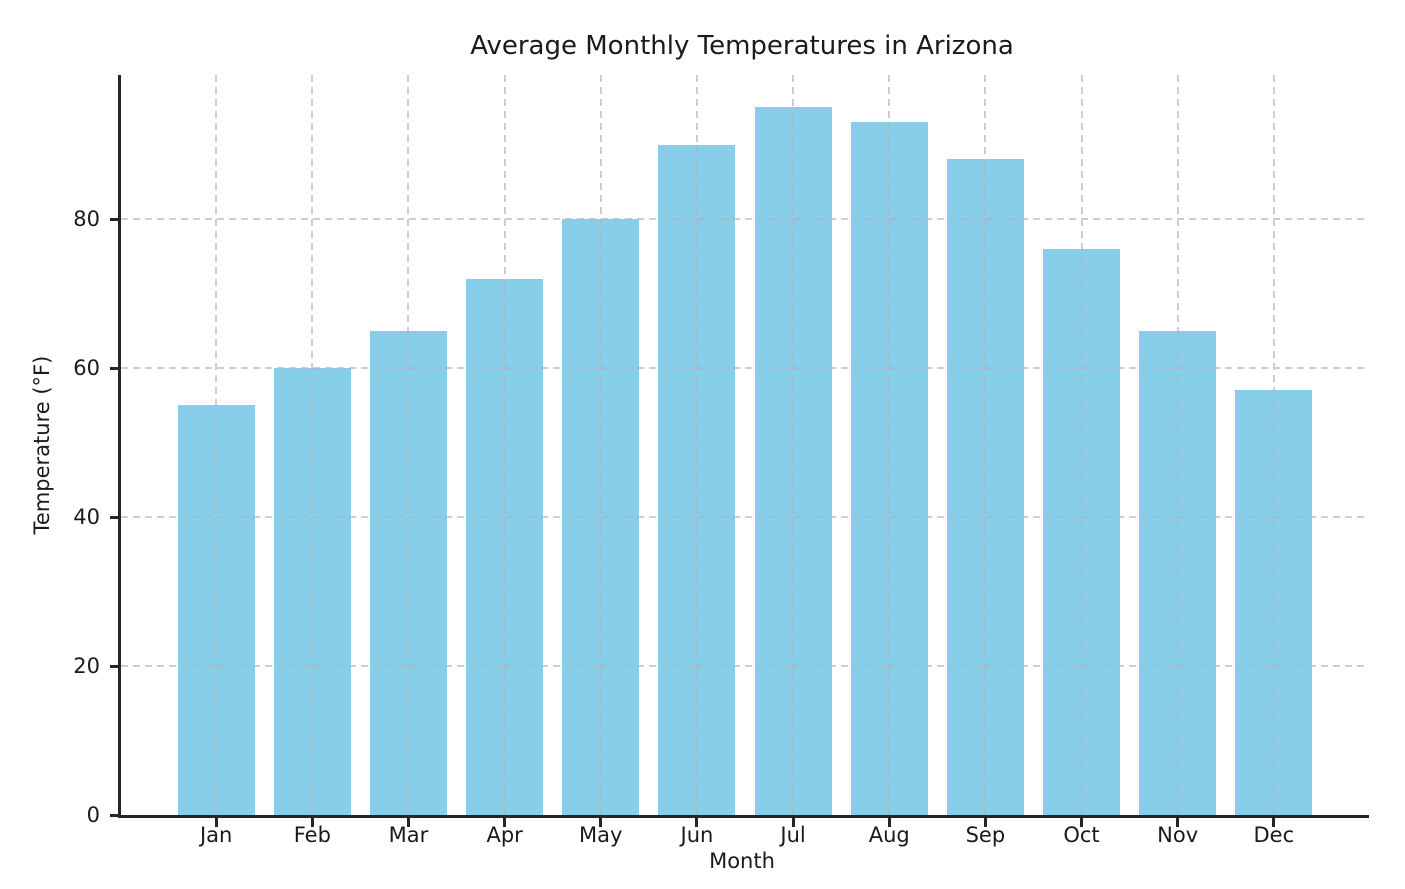 Image resolution: width=1405 pixels, height=889 pixels. Describe the element at coordinates (985, 835) in the screenshot. I see `x-tick-label-sep: Sep` at that location.